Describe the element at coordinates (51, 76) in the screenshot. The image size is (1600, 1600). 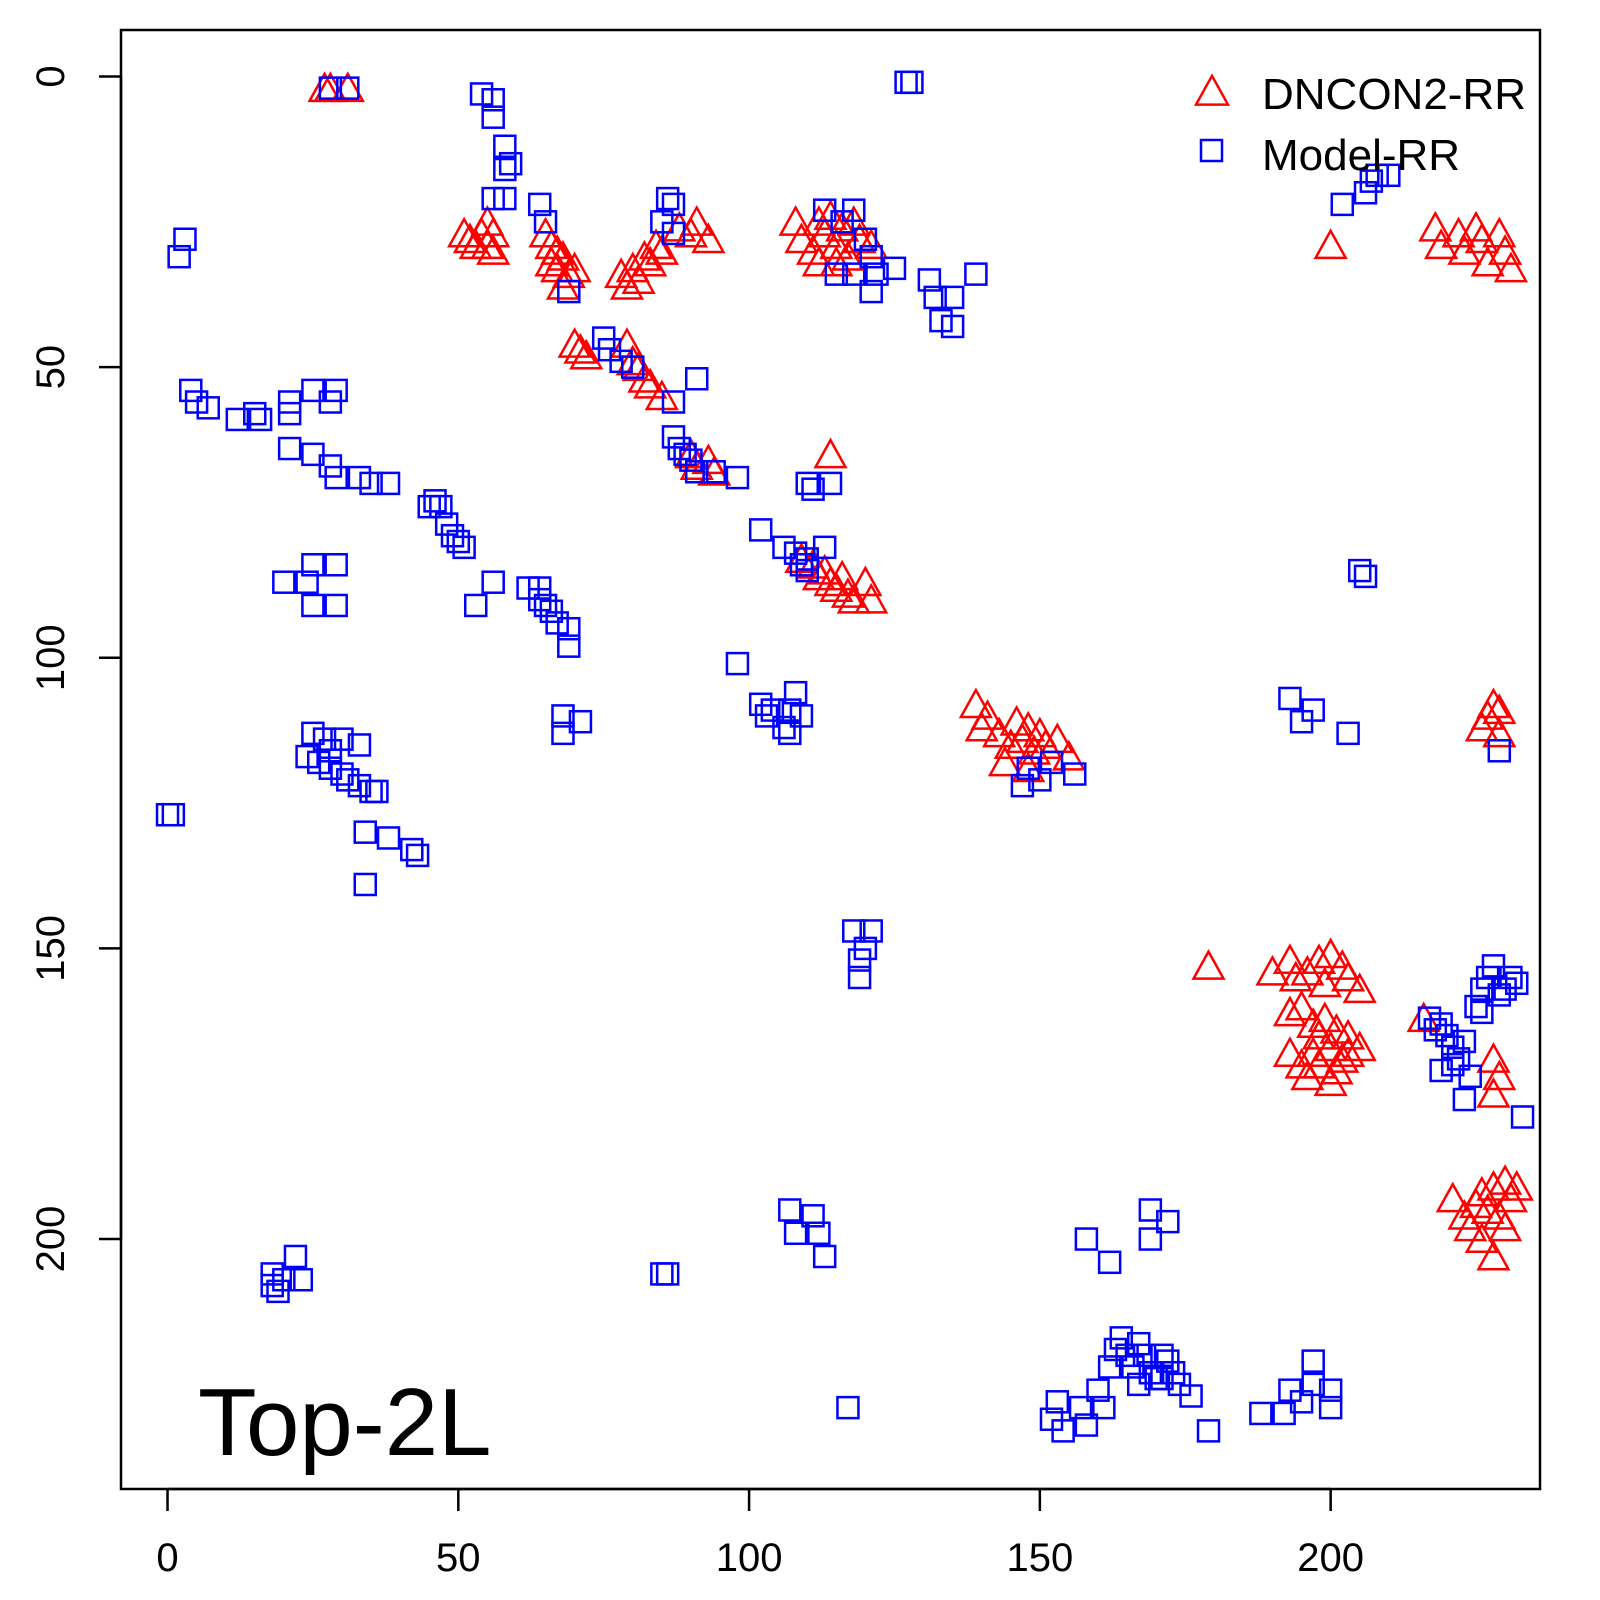
I see `y-tick-label: 0` at that location.